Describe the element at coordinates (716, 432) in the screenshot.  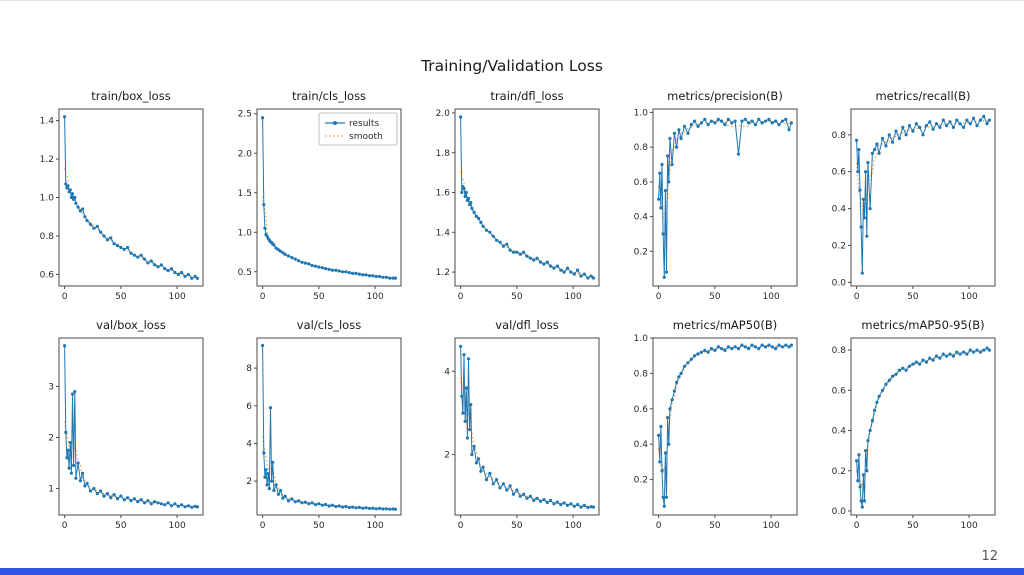
I see `plot-canvas-metrics-map50: 0 50 100 0.2 0.4 0.6 0.8 1.0` at that location.